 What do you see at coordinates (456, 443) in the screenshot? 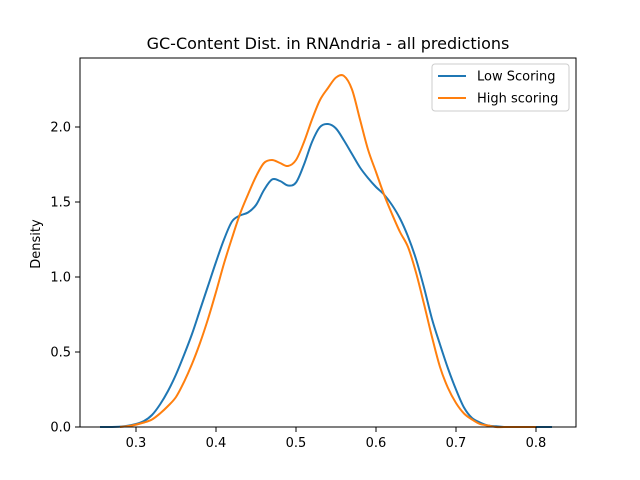
I see `x-tick-label: 0.7` at bounding box center [456, 443].